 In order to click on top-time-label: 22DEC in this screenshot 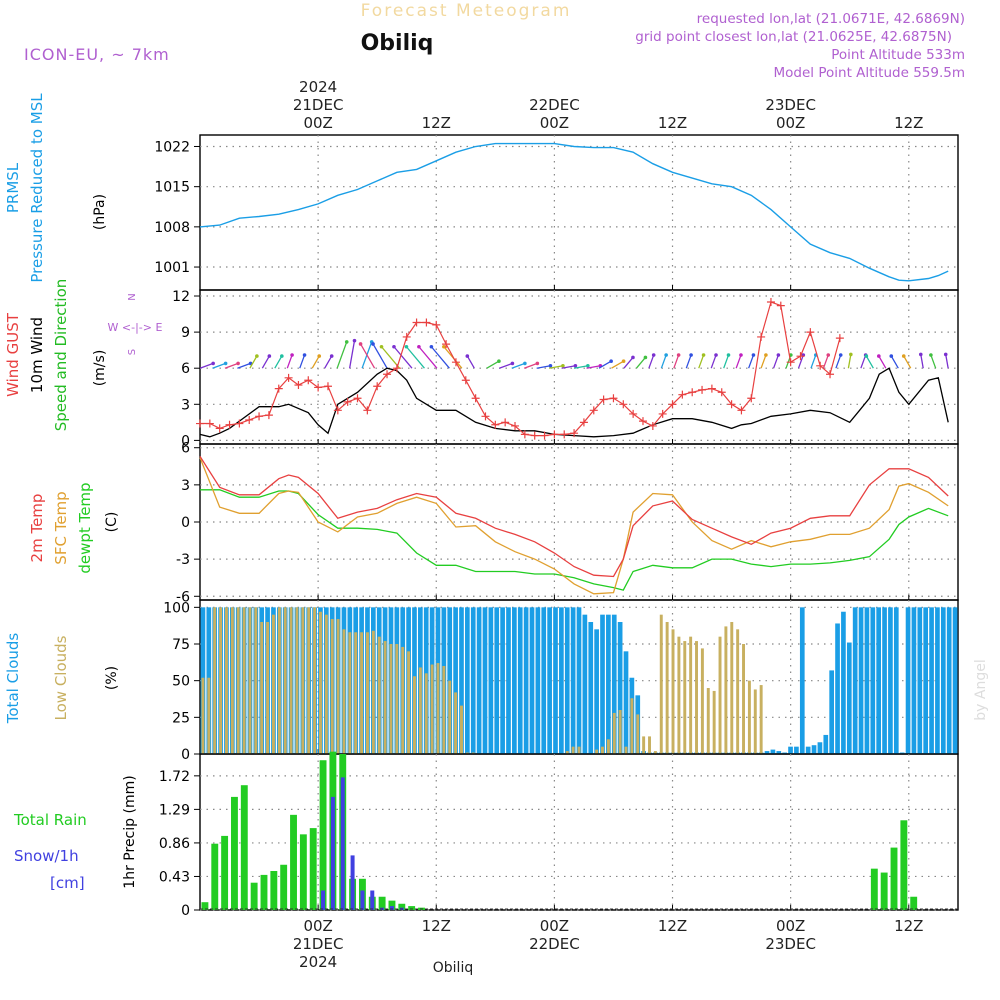, I will do `click(554, 105)`.